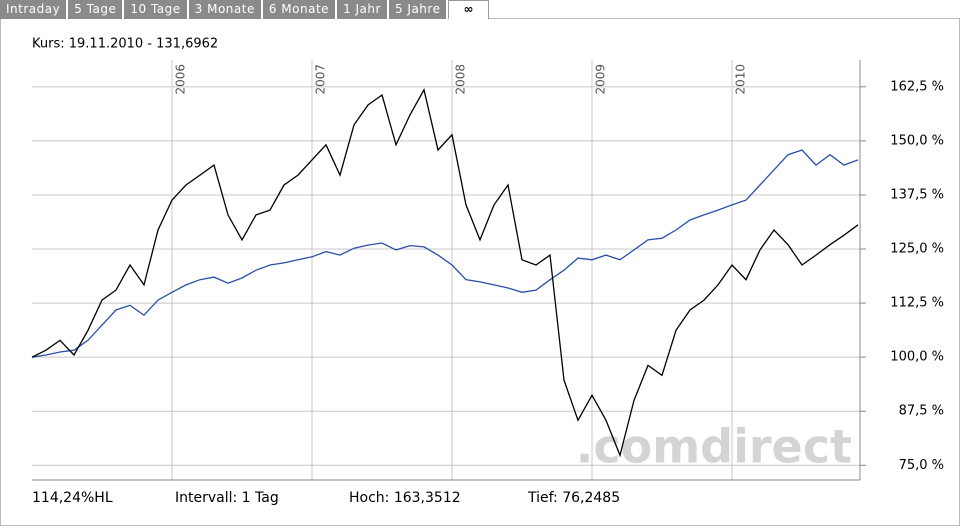 Image resolution: width=966 pixels, height=529 pixels. What do you see at coordinates (917, 140) in the screenshot?
I see `y-tick-label: 150,0 %` at bounding box center [917, 140].